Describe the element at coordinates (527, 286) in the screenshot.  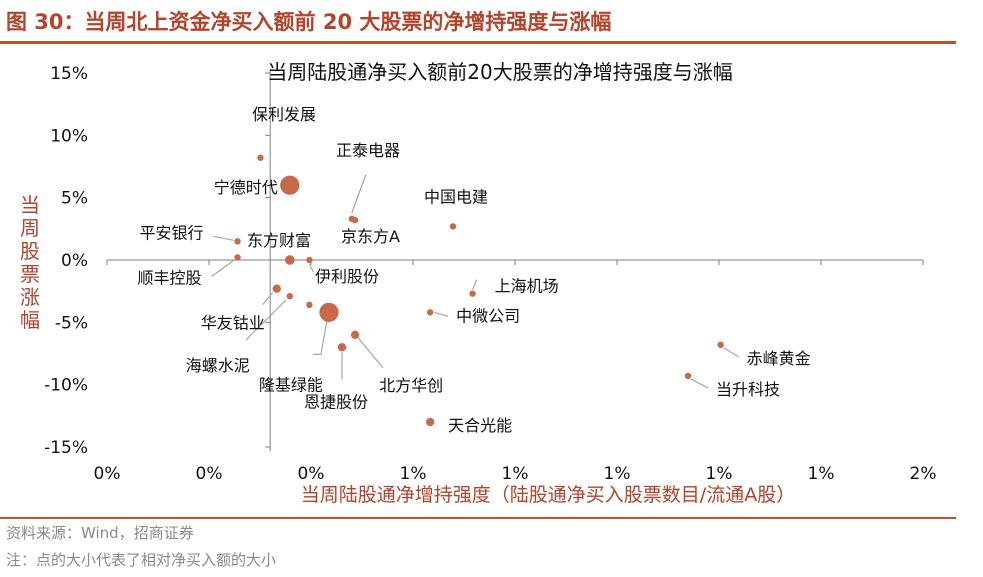
I see `point-label: 上海机场` at that location.